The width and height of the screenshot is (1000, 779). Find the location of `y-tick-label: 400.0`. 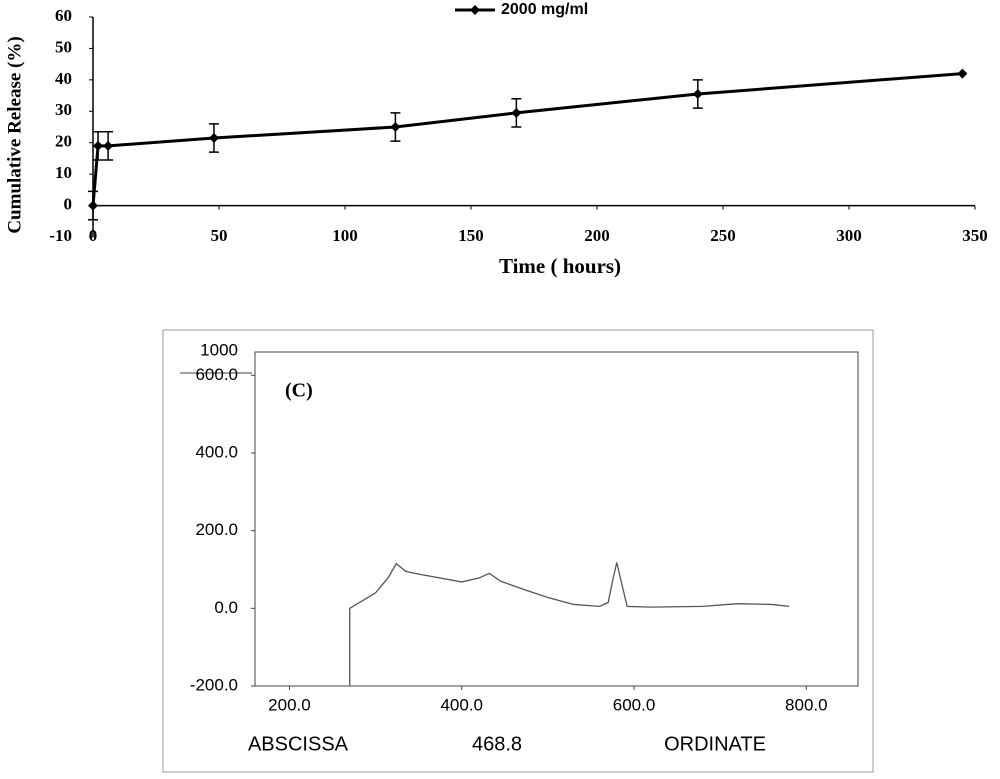

y-tick-label: 400.0 is located at coordinates (216, 451).